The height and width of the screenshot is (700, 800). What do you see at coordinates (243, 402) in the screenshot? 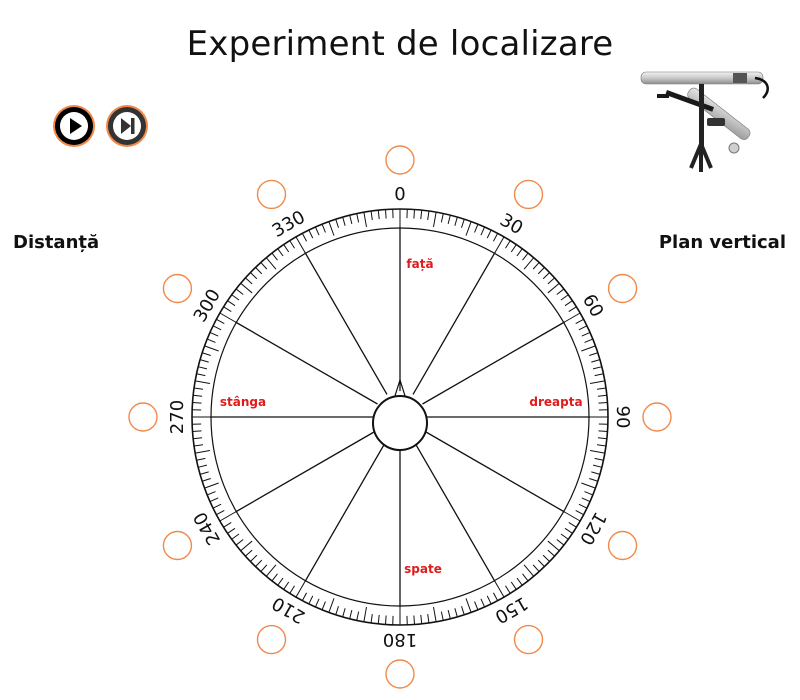
I see `direction-label-left: stânga` at bounding box center [243, 402].